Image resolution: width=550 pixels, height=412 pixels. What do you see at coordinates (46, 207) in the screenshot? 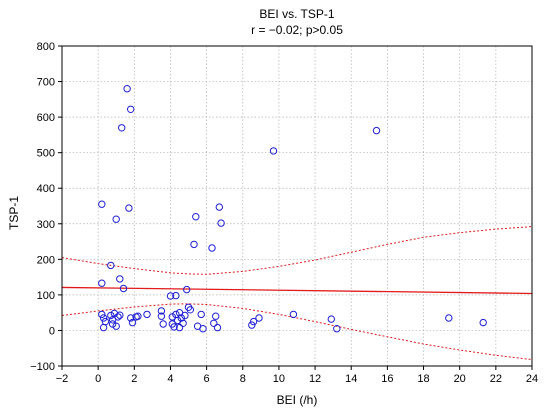
I see `y-axis: −100 0 100 200 300 400 500 600 700 800` at bounding box center [46, 207].